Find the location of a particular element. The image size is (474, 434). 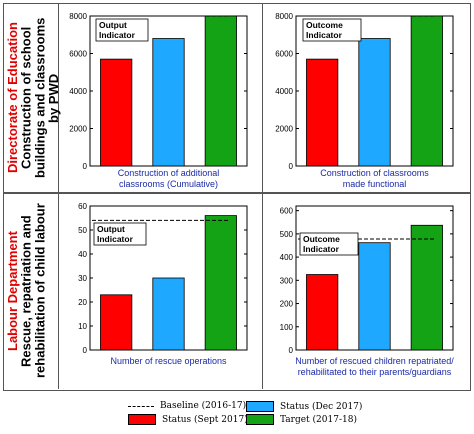

legend-status-sept: Status (Sept 2017) is located at coordinates (188, 419).